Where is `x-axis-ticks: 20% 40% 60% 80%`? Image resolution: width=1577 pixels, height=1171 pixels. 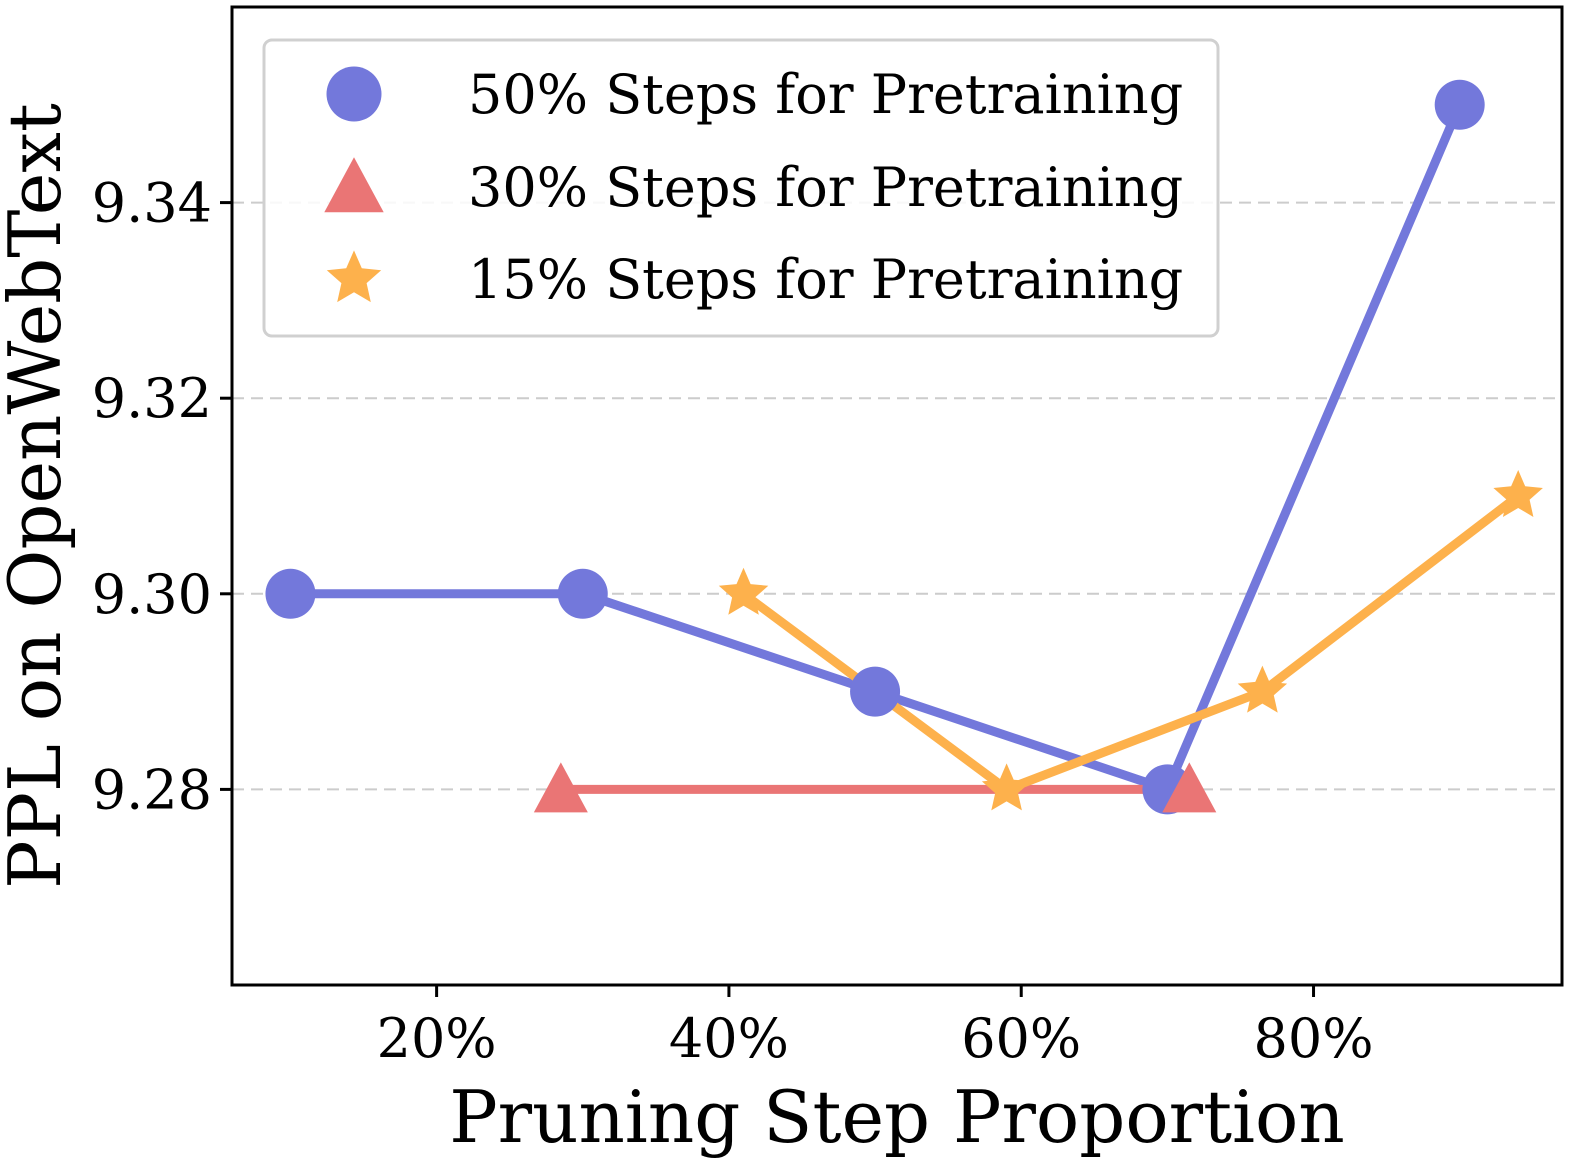 x-axis-ticks: 20% 40% 60% 80% is located at coordinates (875, 1027).